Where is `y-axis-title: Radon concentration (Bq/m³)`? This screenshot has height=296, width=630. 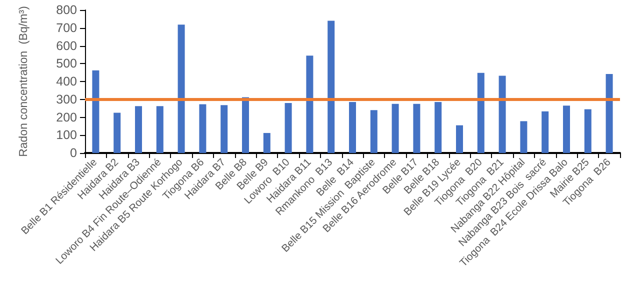
y-axis-title: Radon concentration (Bq/m³) is located at coordinates (24, 81).